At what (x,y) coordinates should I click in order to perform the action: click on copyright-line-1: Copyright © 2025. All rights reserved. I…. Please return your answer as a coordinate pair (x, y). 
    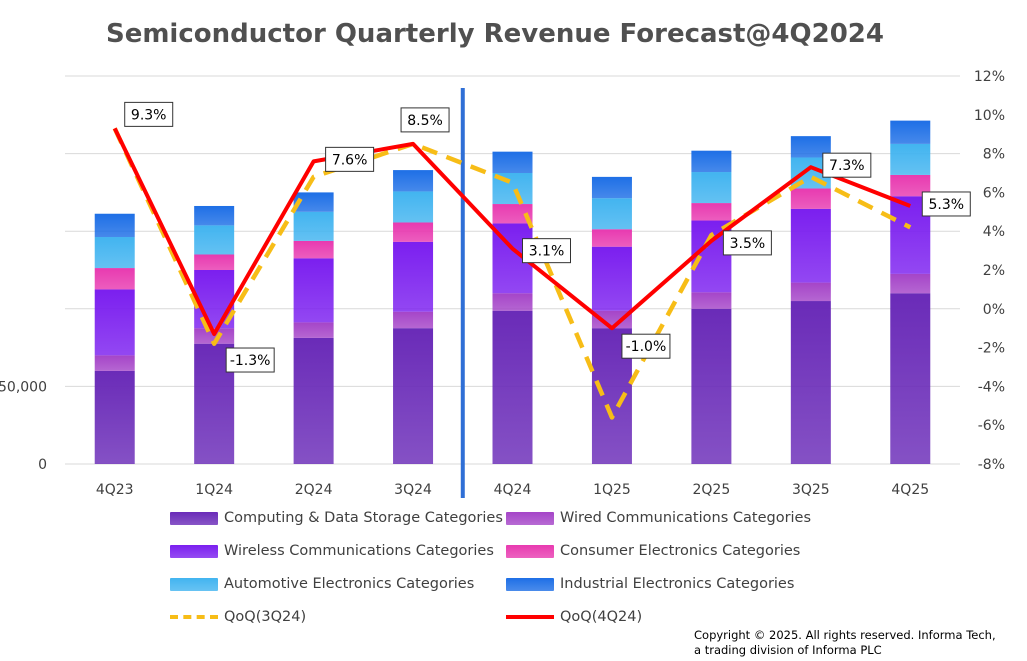
    Looking at the image, I should click on (845, 635).